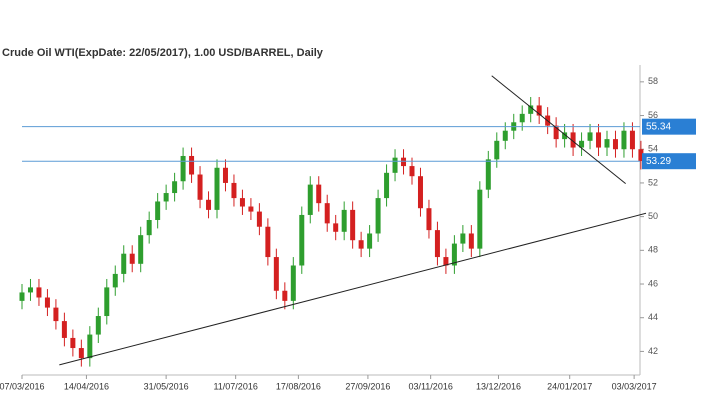 The width and height of the screenshot is (714, 400). Describe the element at coordinates (653, 182) in the screenshot. I see `y-tick-label: 52` at that location.